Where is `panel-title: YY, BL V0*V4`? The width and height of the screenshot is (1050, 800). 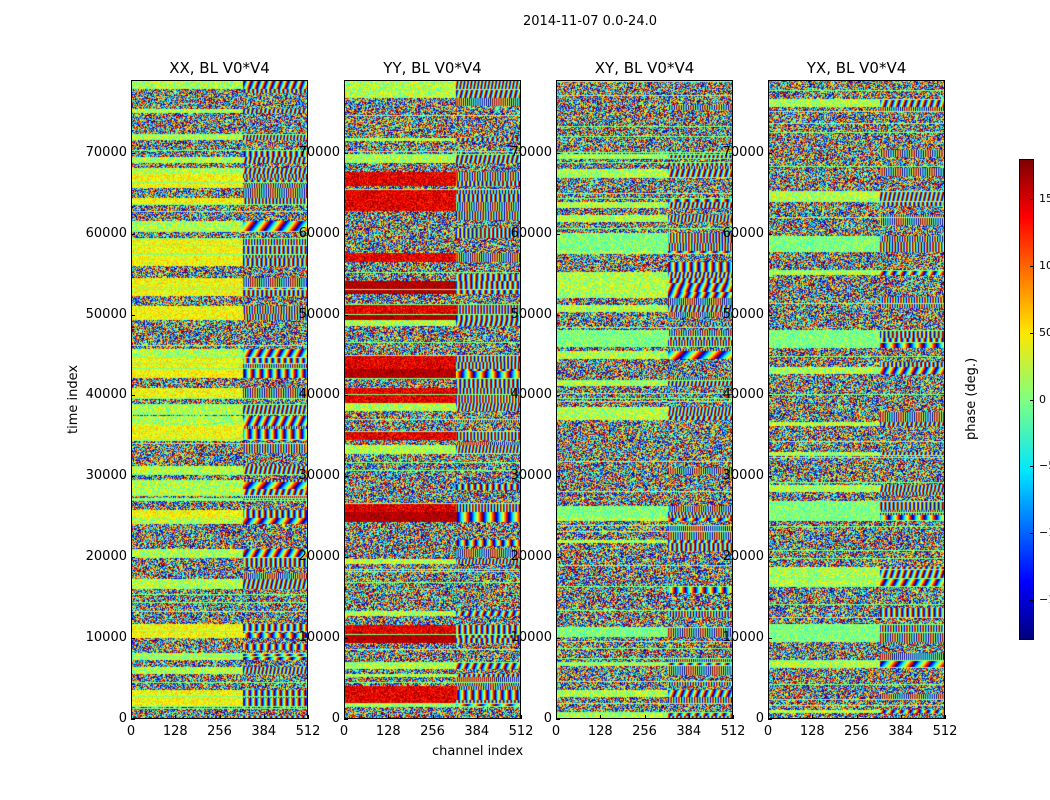 panel-title: YY, BL V0*V4 is located at coordinates (432, 68).